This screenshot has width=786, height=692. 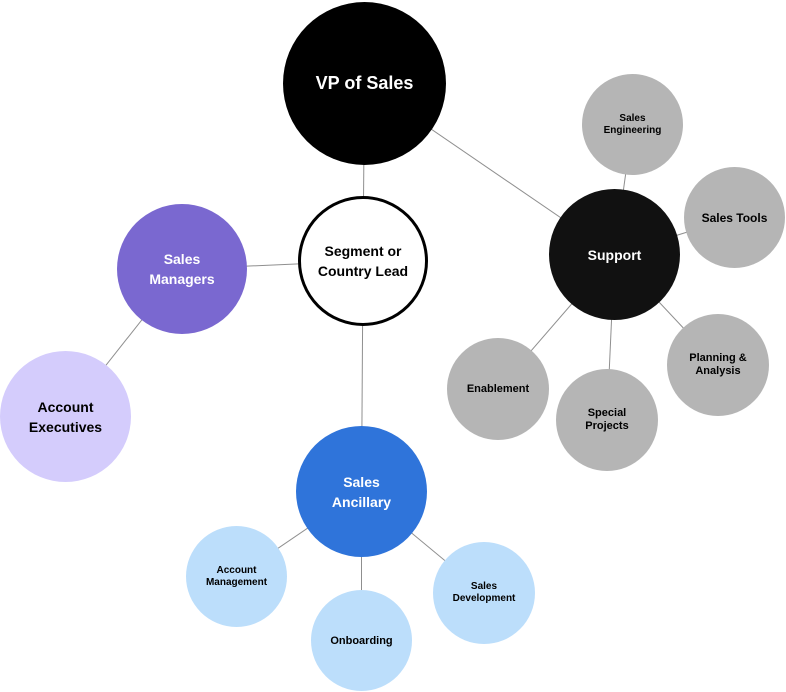 I want to click on node-sales-engineering: Sales Engineering, so click(x=632, y=124).